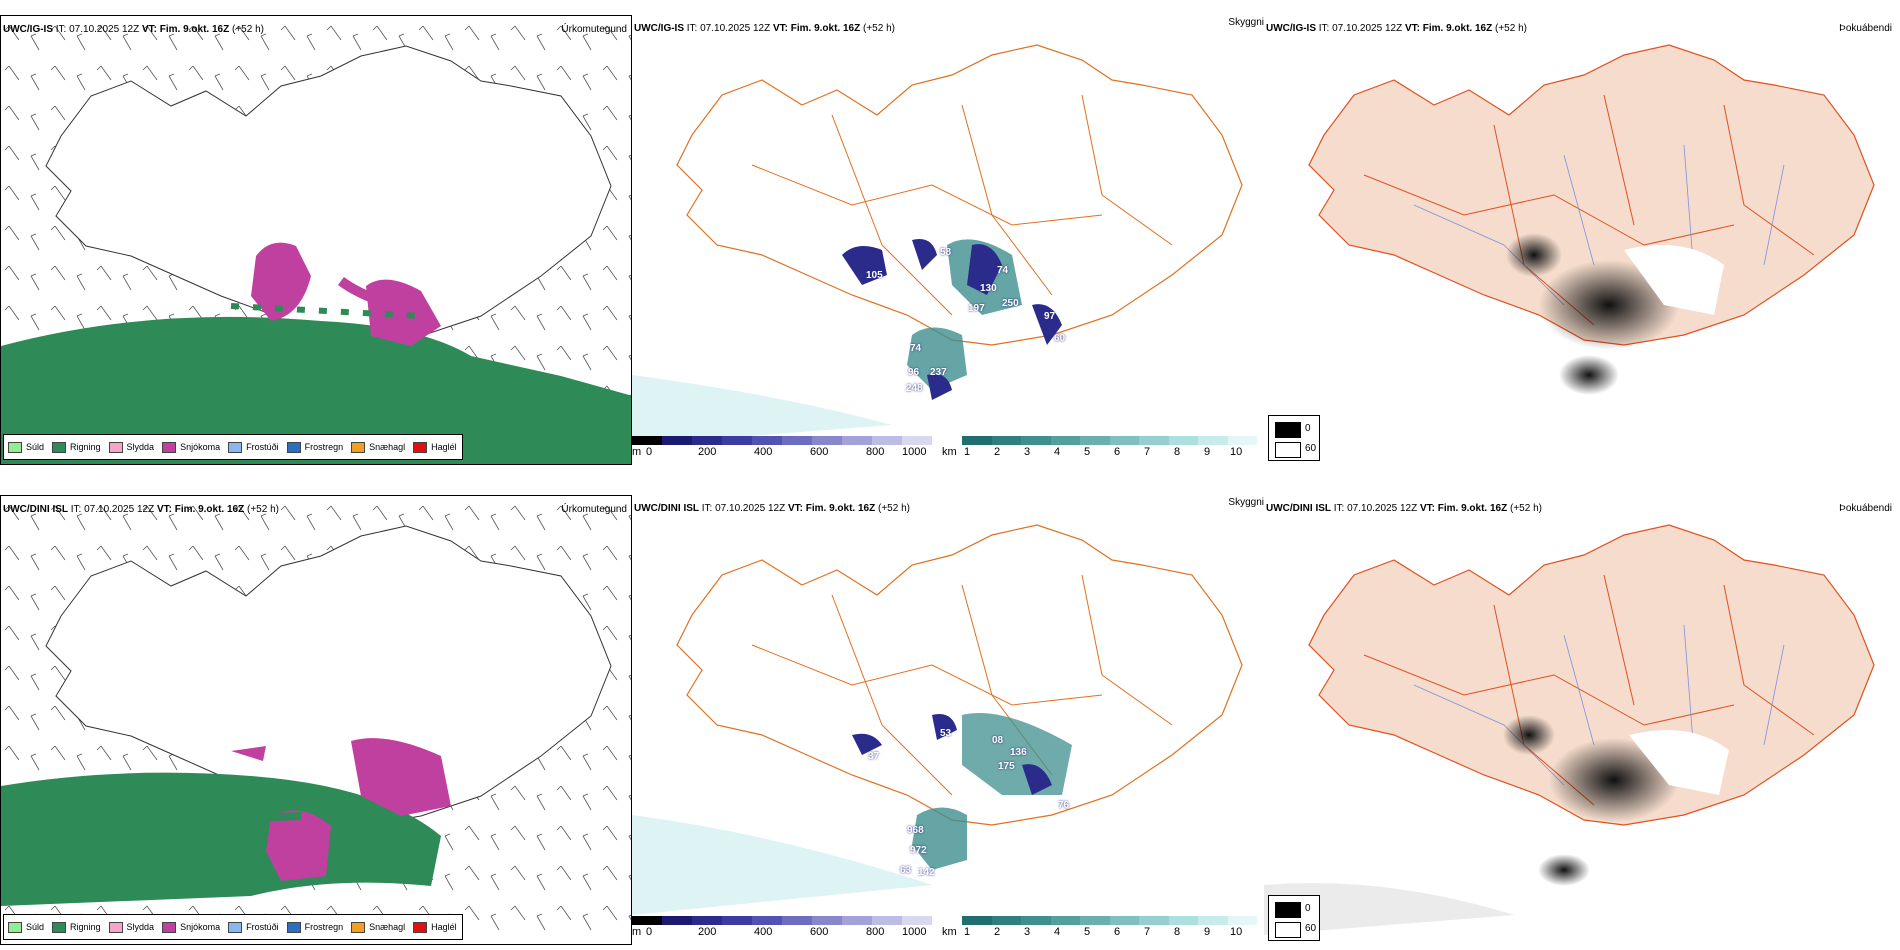  I want to click on cloudbar-tick: 200, so click(707, 452).